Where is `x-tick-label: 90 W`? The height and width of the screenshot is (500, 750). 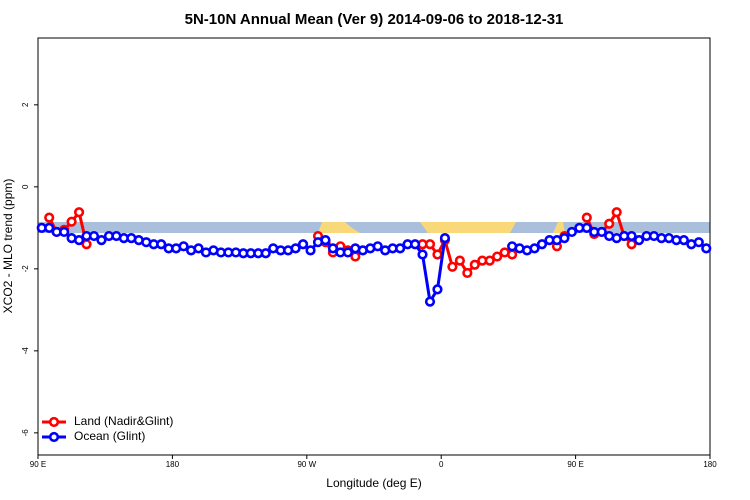
x-tick-label: 90 W is located at coordinates (306, 464).